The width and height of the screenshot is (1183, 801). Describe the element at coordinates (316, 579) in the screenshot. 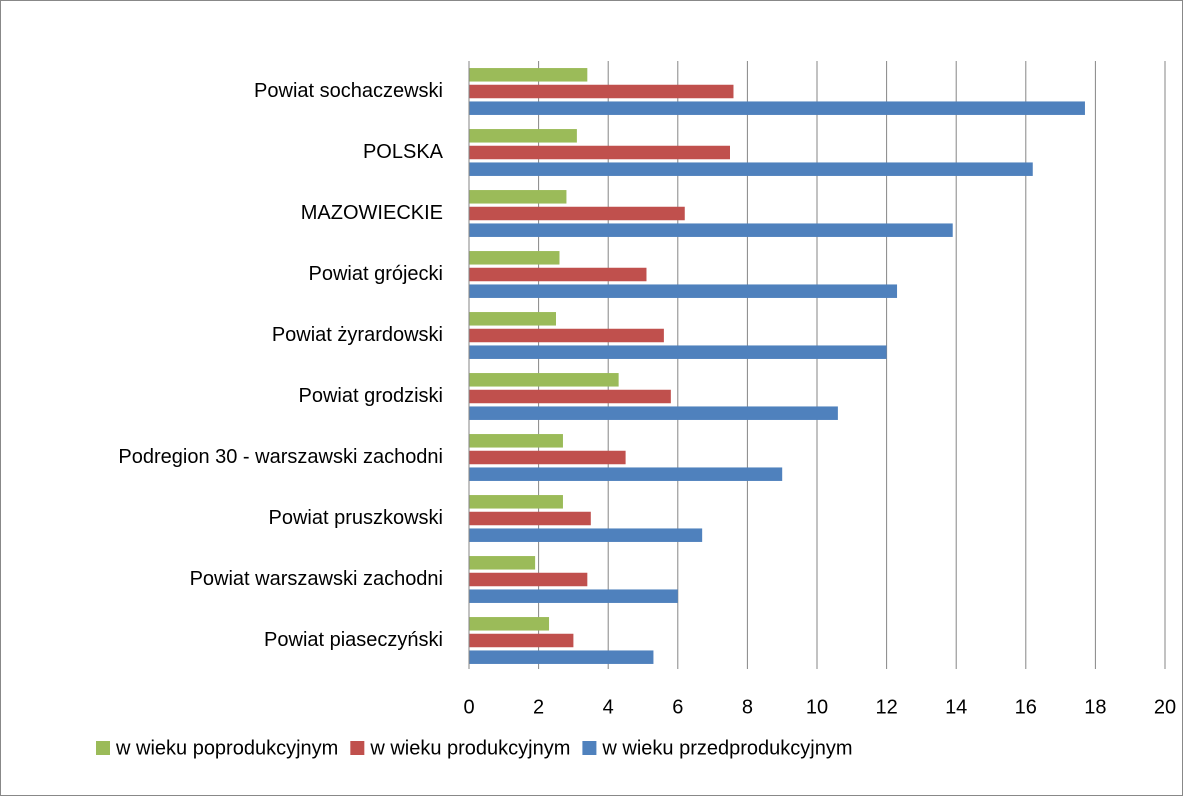

I see `y-tick-label: Powiat warszawski zachodni` at that location.